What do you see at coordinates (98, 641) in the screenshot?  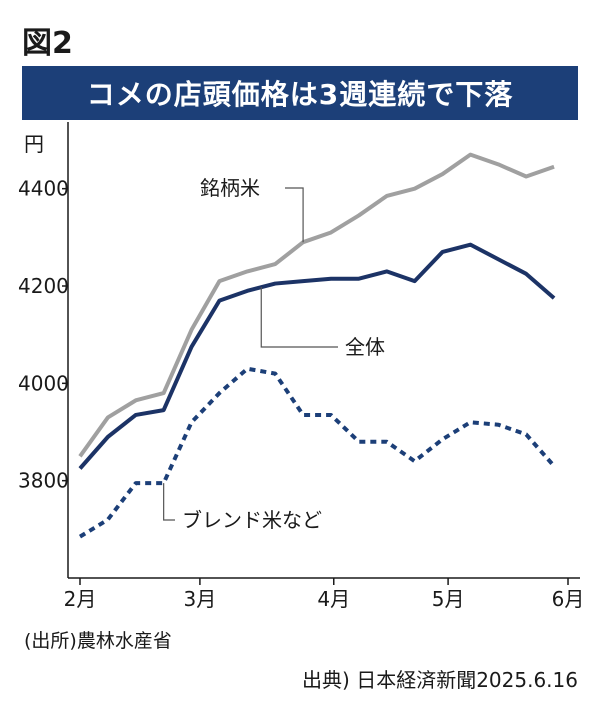 I see `source-note: (出所)農林水産省` at bounding box center [98, 641].